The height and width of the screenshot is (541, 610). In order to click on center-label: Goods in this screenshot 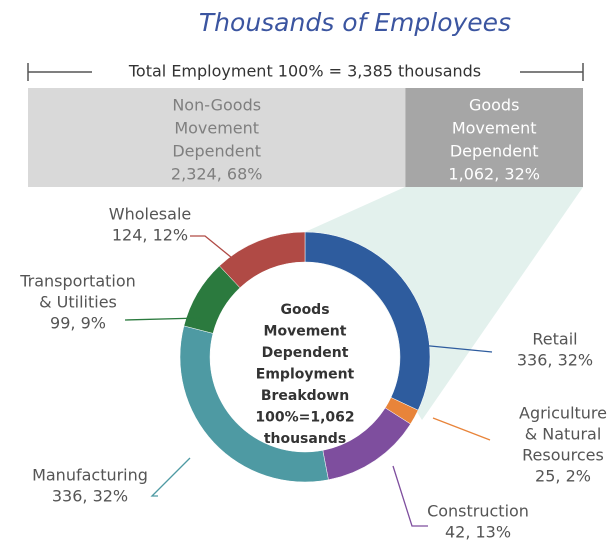, I will do `click(304, 310)`.